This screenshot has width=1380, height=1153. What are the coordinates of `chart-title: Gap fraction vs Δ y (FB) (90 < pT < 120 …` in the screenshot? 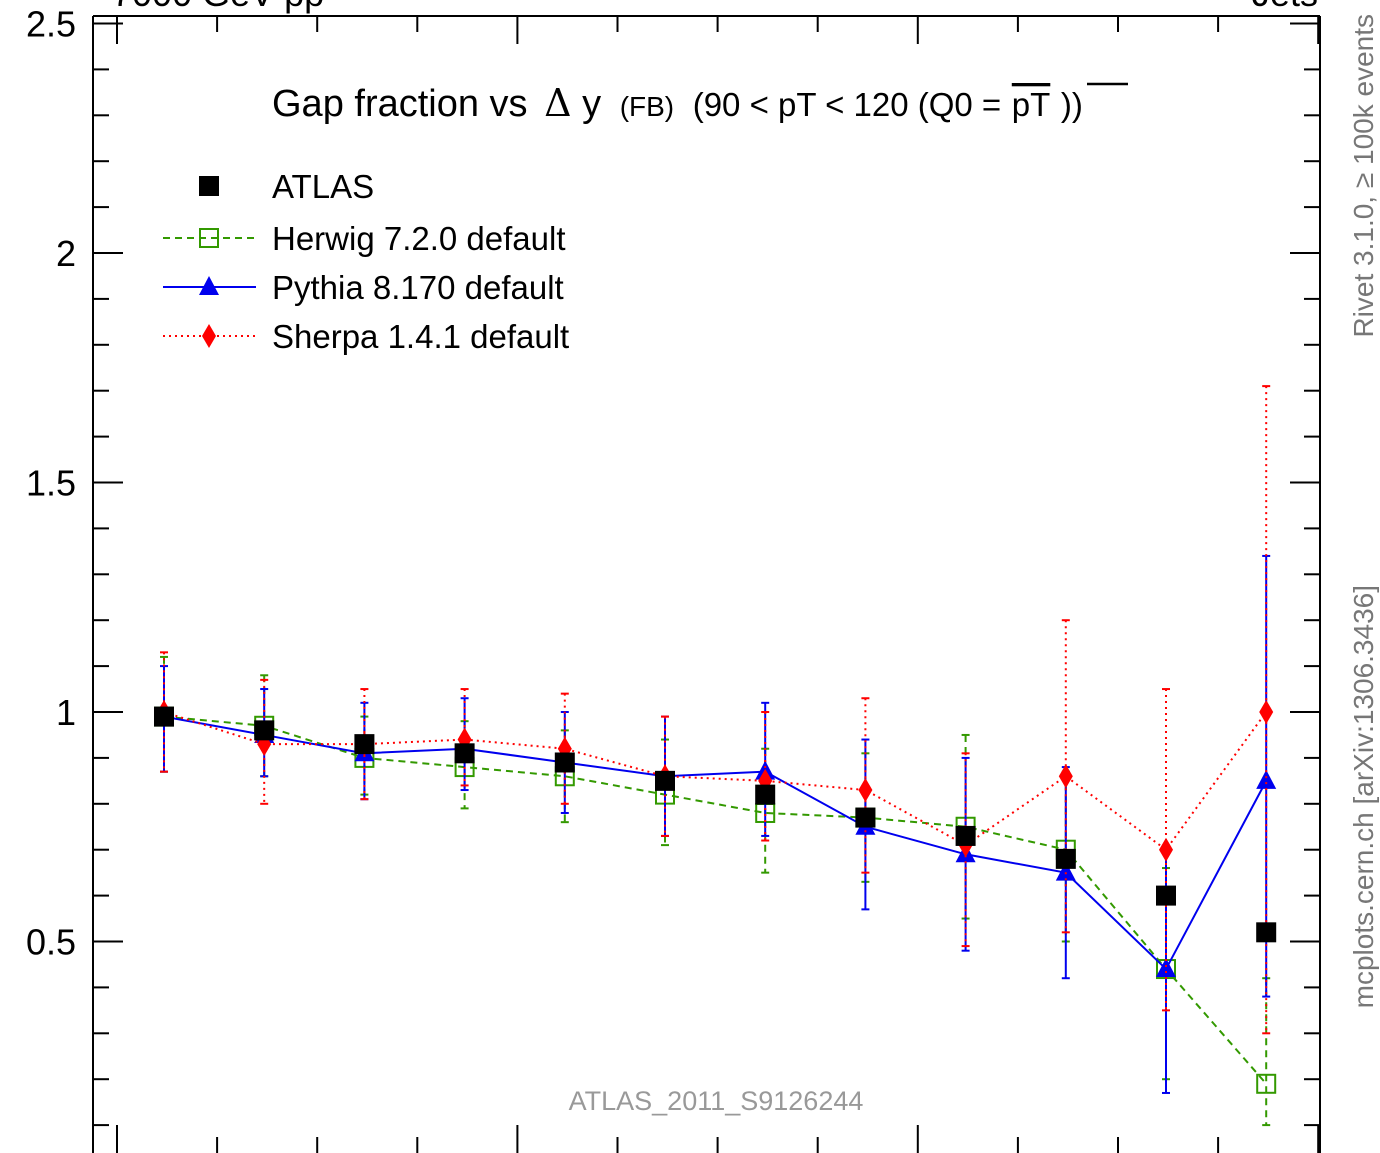 It's located at (677, 103).